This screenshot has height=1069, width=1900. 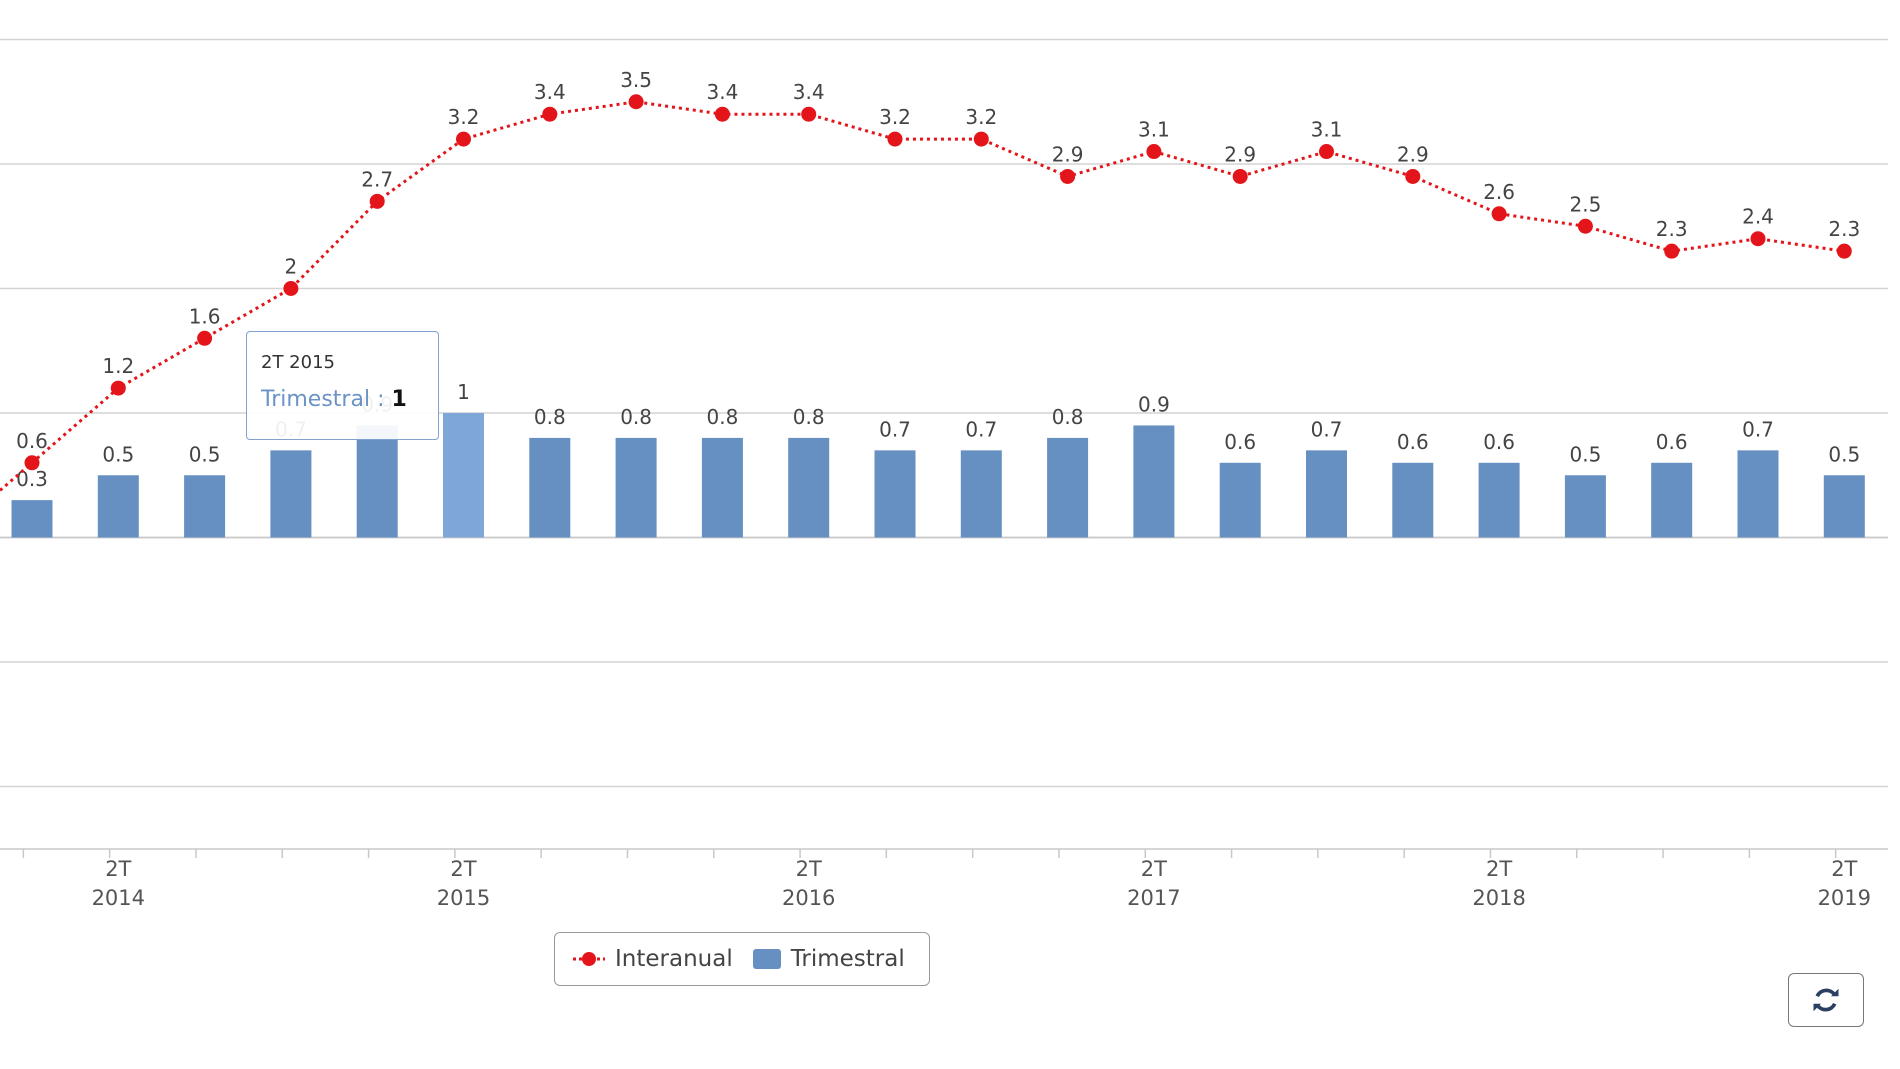 What do you see at coordinates (847, 959) in the screenshot?
I see `legend-label-trimestral: Trimestral` at bounding box center [847, 959].